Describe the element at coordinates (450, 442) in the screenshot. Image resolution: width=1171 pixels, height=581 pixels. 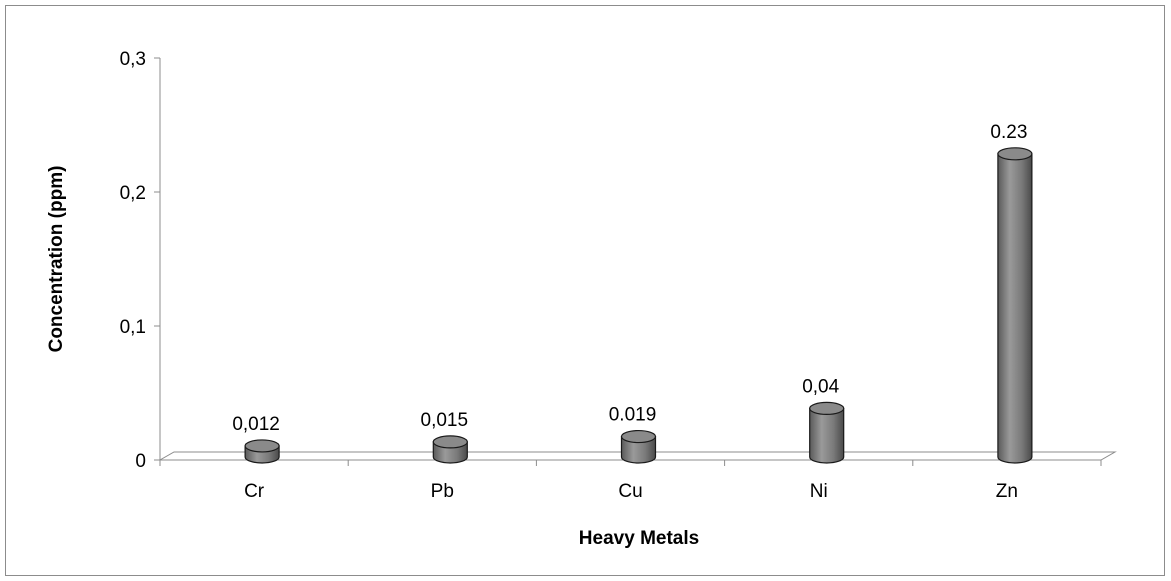
I see `bar-top-pb` at that location.